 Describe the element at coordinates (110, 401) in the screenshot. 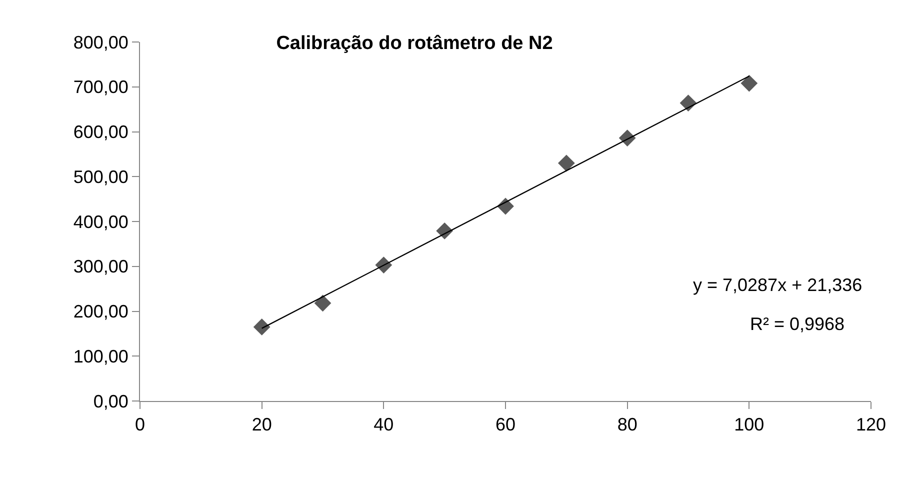

I see `y-tick-label: 0,00` at that location.